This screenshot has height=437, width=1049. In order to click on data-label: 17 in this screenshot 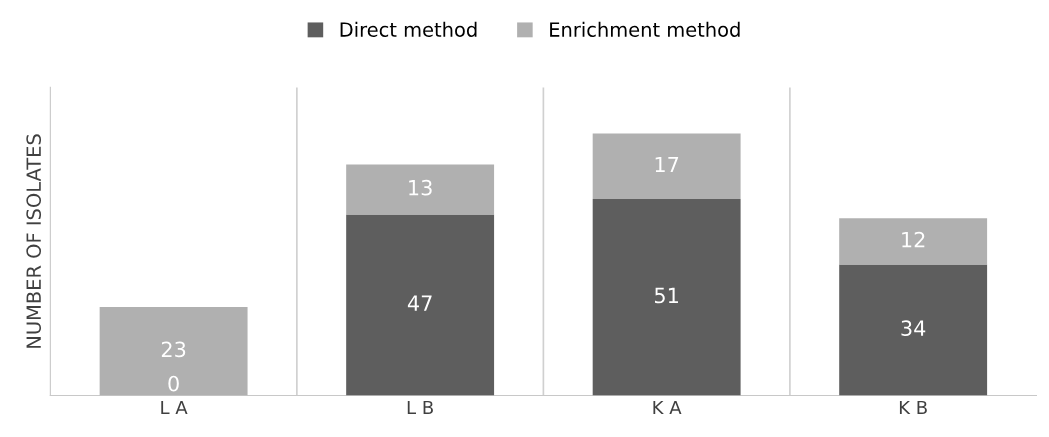, I will do `click(667, 164)`.